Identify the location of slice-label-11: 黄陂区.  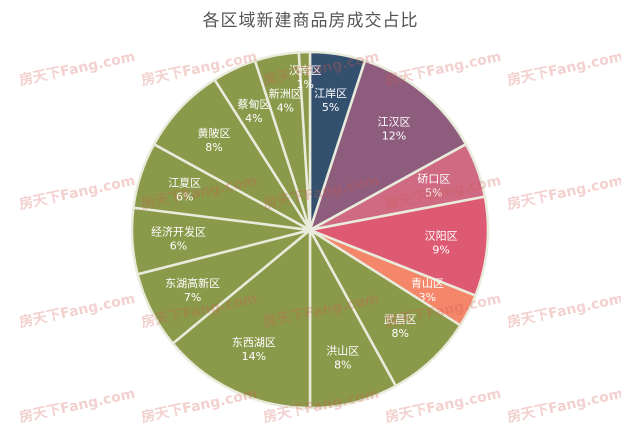
(214, 133).